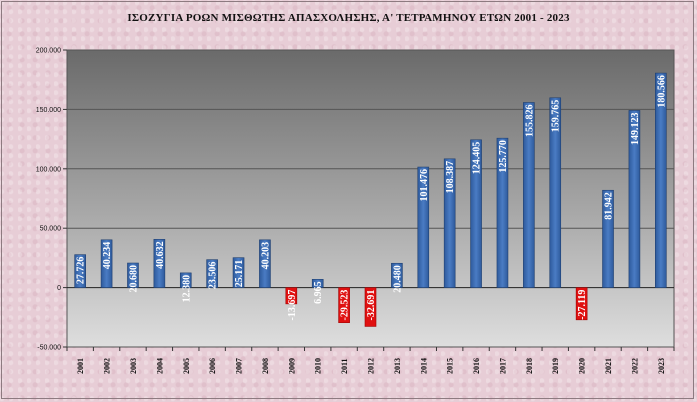  Describe the element at coordinates (265, 256) in the screenshot. I see `bar-value-label: 40.203` at that location.